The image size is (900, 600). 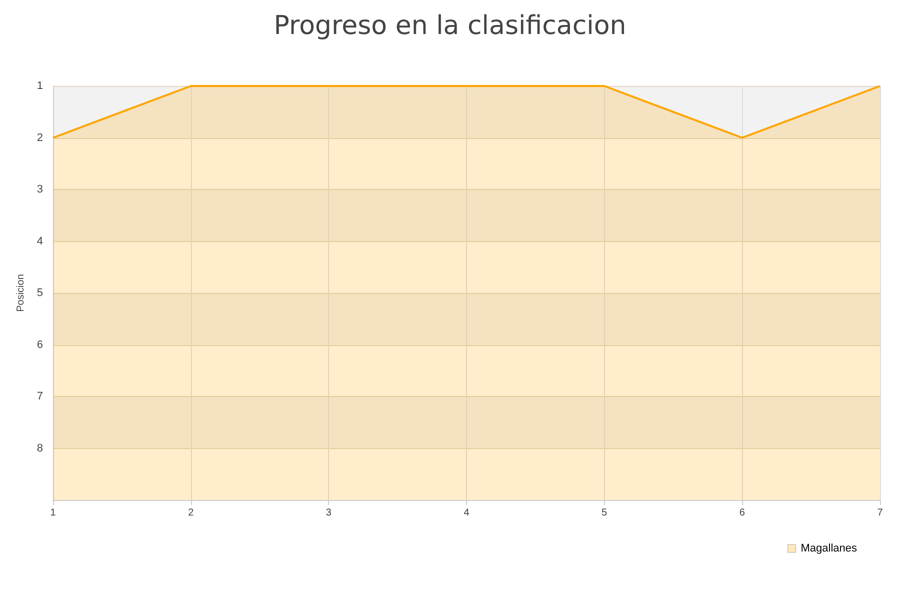 What do you see at coordinates (191, 513) in the screenshot?
I see `x-tick-label: 2` at bounding box center [191, 513].